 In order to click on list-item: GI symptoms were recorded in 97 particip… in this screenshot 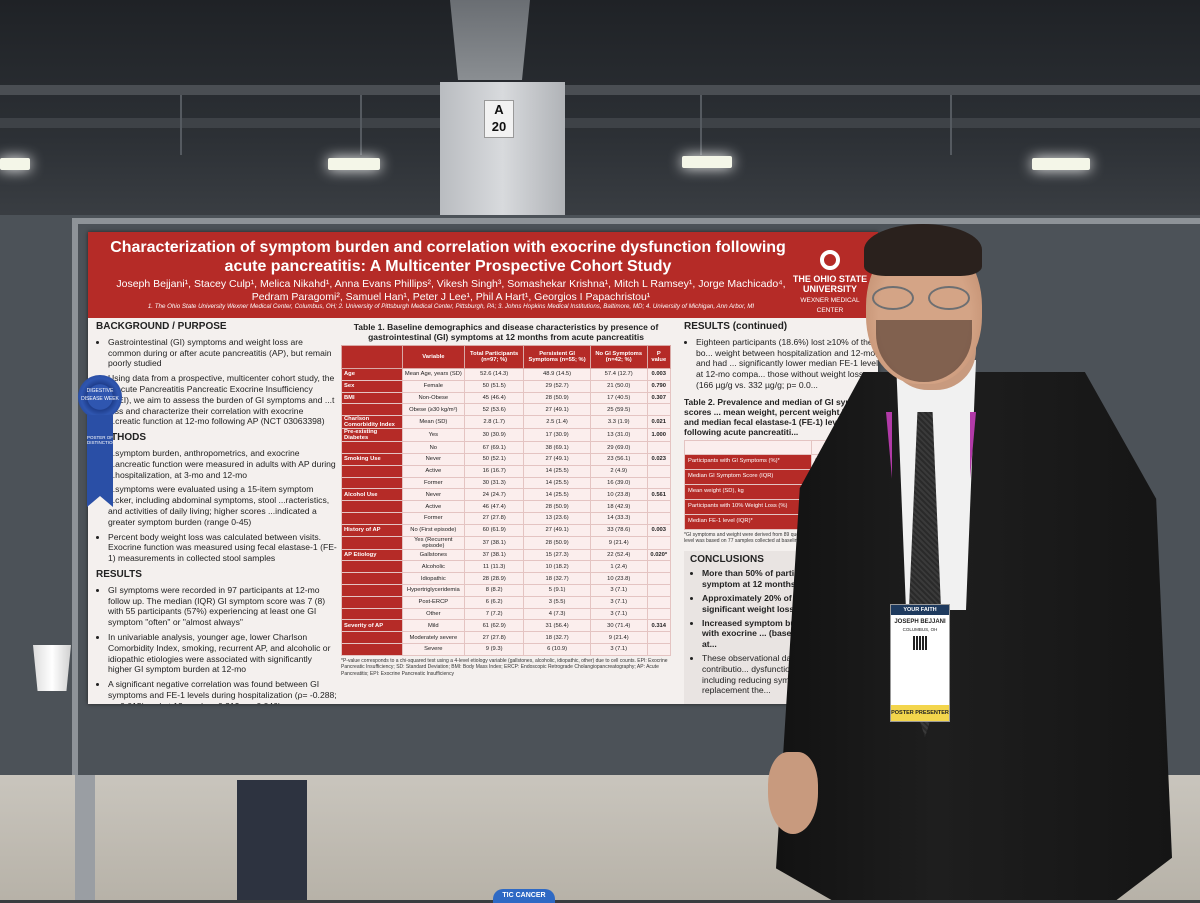, I will do `click(223, 606)`.